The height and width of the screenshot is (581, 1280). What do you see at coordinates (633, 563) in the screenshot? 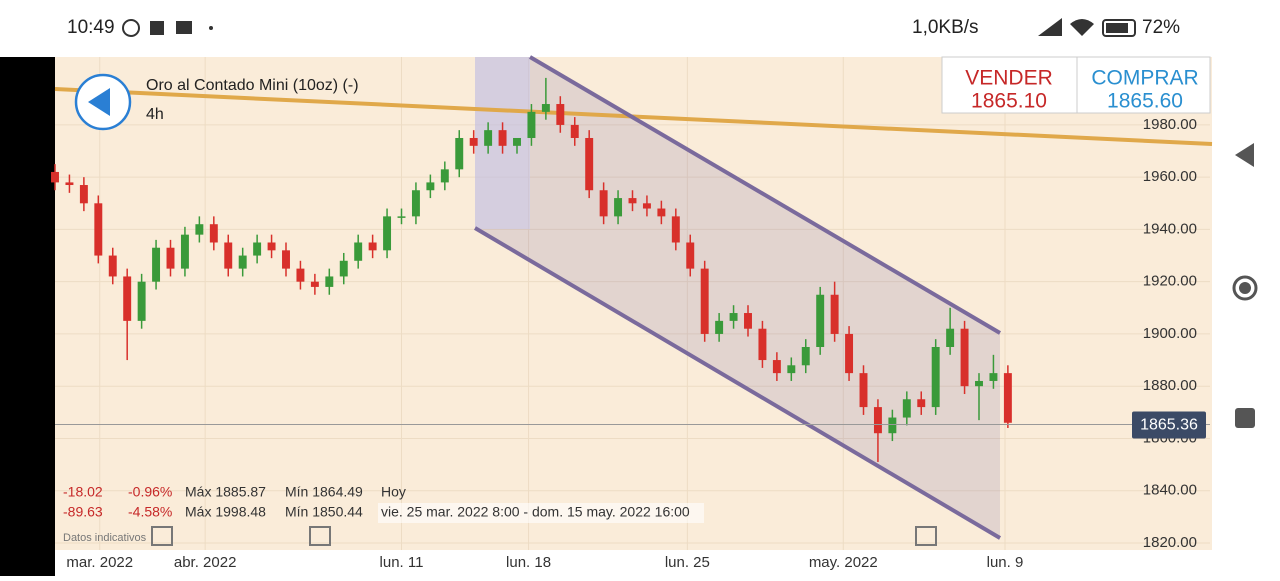
I see `x-axis-bg` at bounding box center [633, 563].